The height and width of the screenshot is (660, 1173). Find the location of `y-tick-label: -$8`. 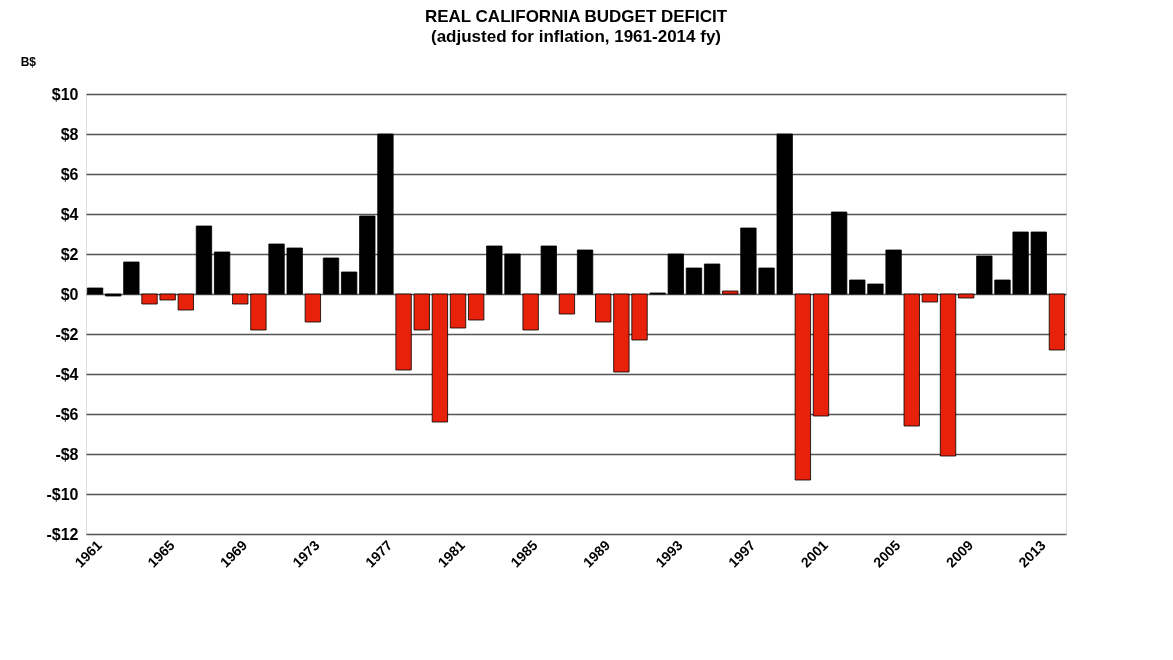

y-tick-label: -$8 is located at coordinates (67, 454).